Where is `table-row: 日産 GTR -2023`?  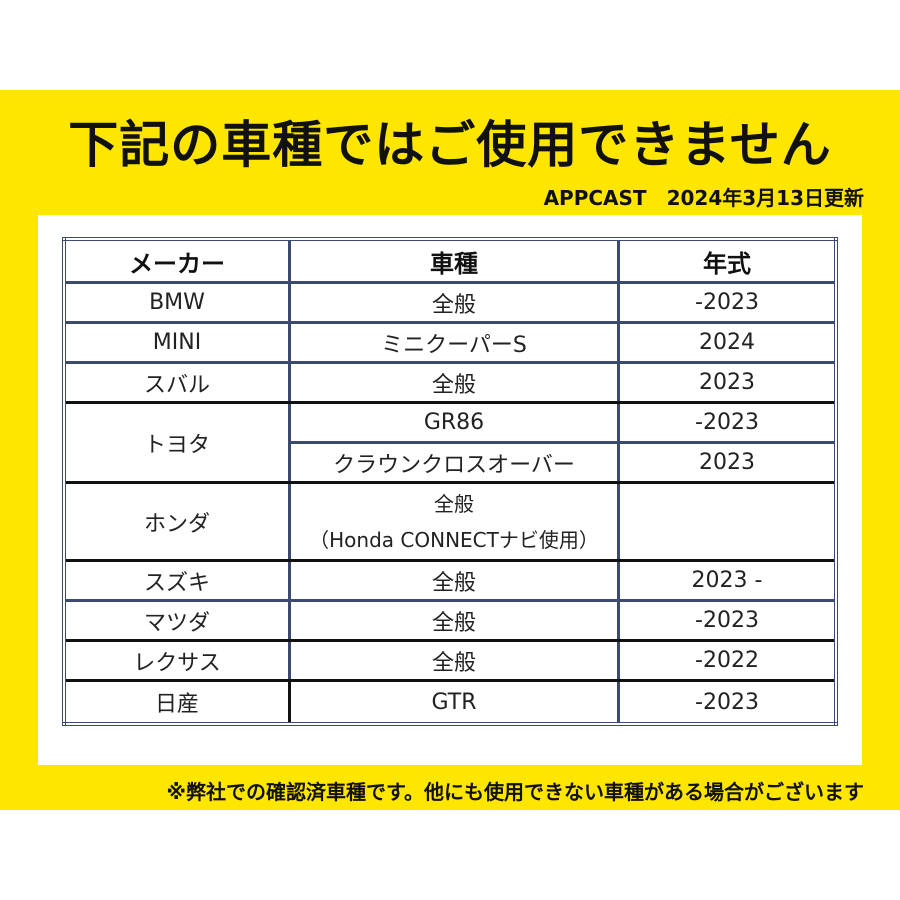 table-row: 日産 GTR -2023 is located at coordinates (450, 702).